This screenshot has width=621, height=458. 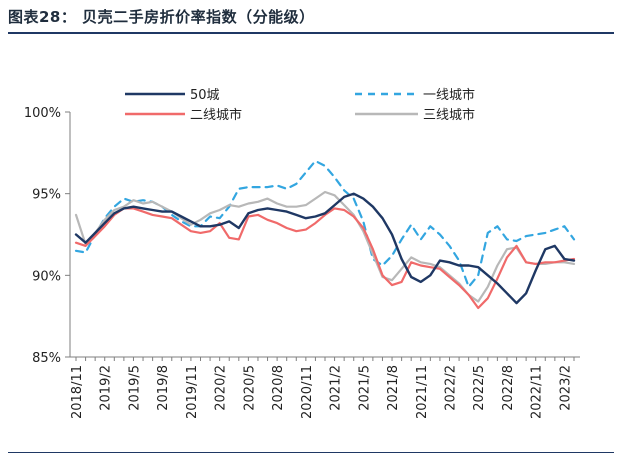 What do you see at coordinates (422, 392) in the screenshot?
I see `x-tick-label: 2021/11` at bounding box center [422, 392].